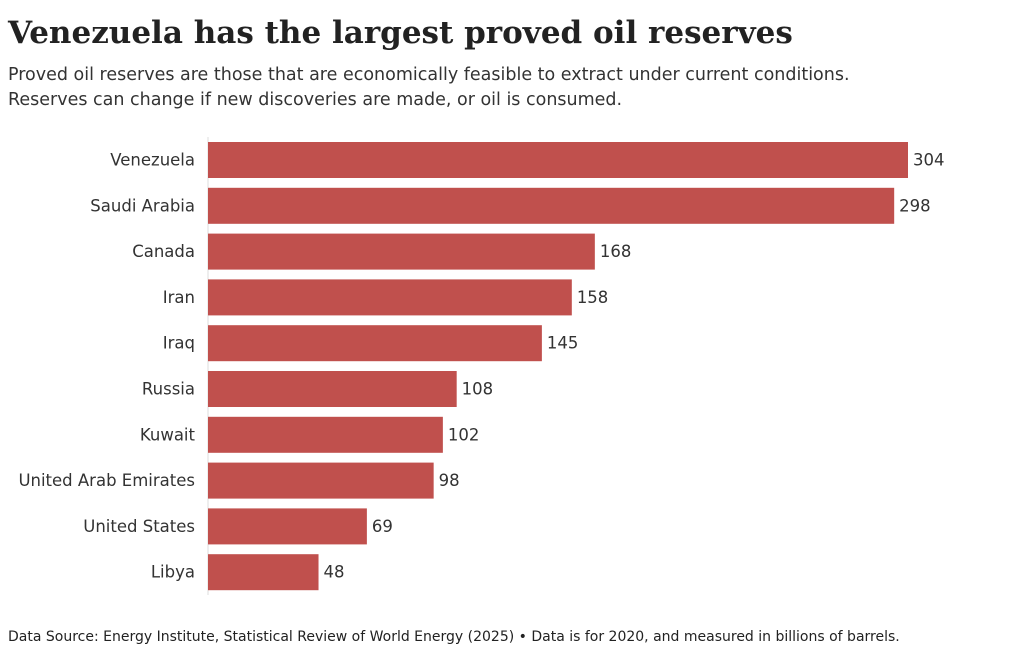  Describe the element at coordinates (179, 343) in the screenshot. I see `y-tick-label: Iraq` at that location.